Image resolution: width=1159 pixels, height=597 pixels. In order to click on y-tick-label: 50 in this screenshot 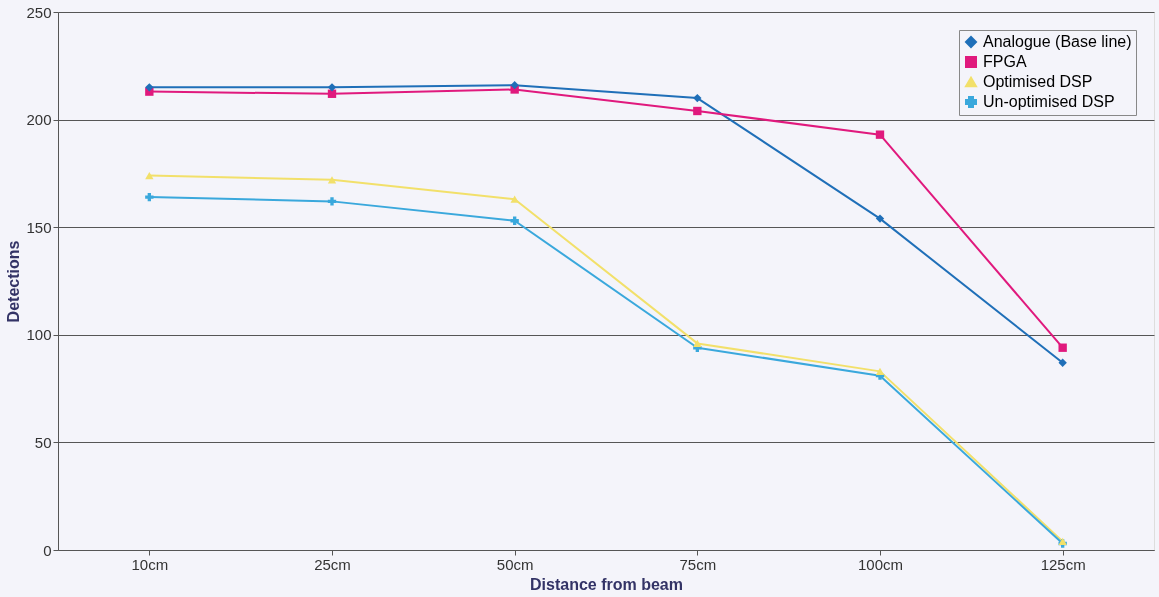, I will do `click(43, 442)`.